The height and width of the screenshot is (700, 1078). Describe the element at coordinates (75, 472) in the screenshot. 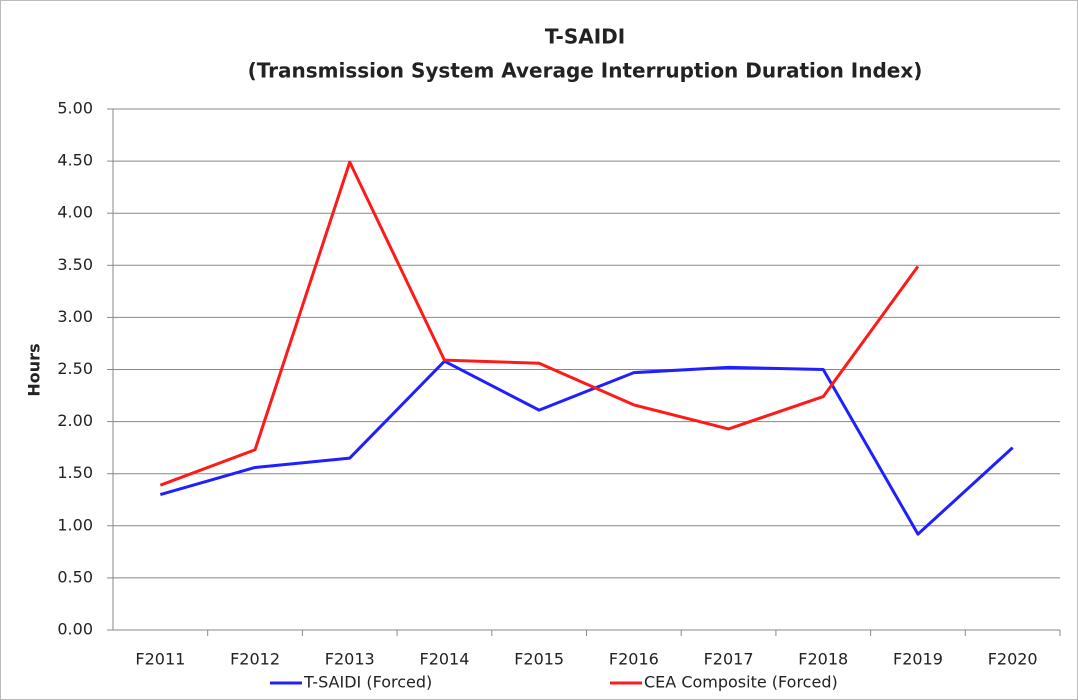

I see `y-tick-label: 1.50` at that location.